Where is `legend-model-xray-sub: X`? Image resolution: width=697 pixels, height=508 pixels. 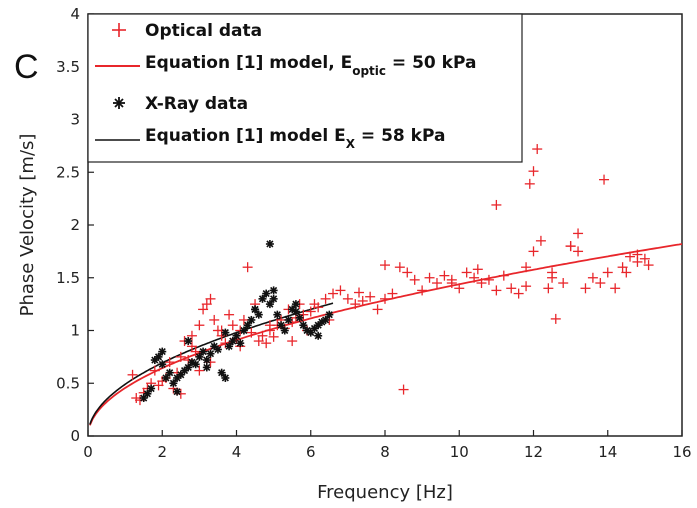 legend-model-xray-sub: X is located at coordinates (351, 144).